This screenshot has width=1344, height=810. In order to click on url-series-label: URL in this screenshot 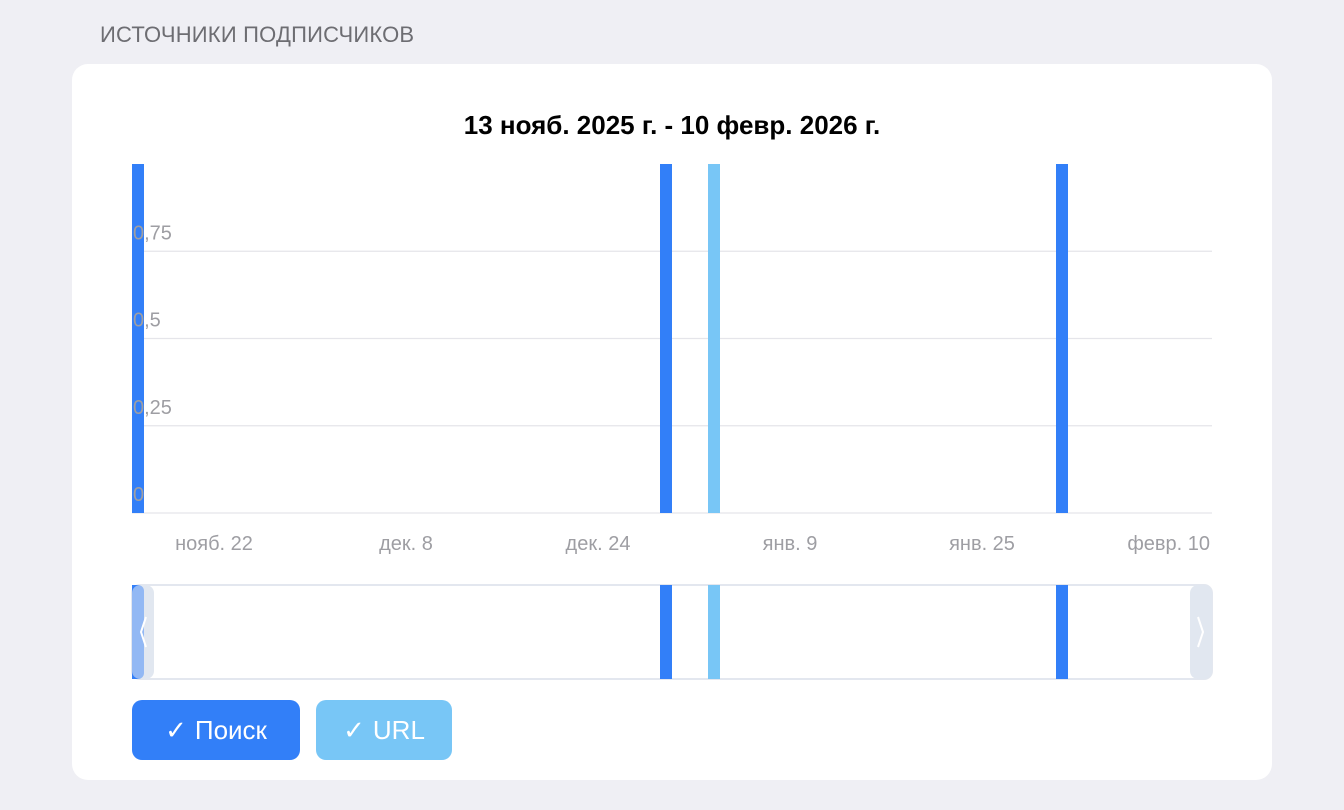, I will do `click(398, 729)`.